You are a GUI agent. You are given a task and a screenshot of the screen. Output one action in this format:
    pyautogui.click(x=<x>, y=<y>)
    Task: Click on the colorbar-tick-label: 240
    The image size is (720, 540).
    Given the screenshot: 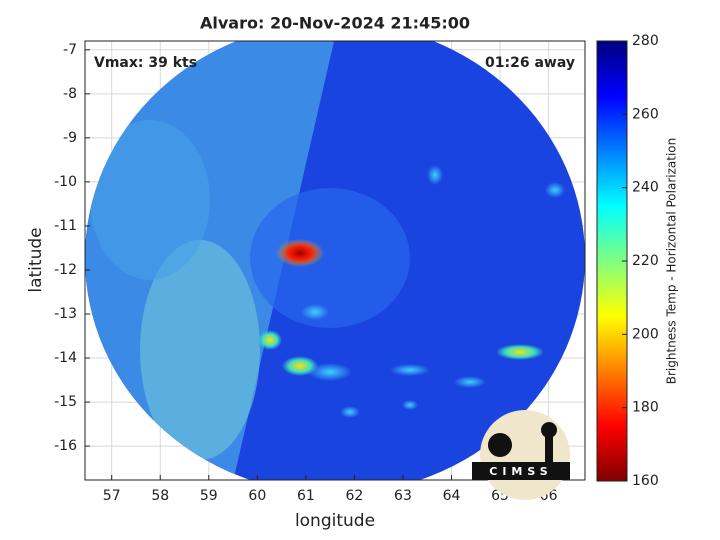 What is the action you would take?
    pyautogui.click(x=645, y=188)
    